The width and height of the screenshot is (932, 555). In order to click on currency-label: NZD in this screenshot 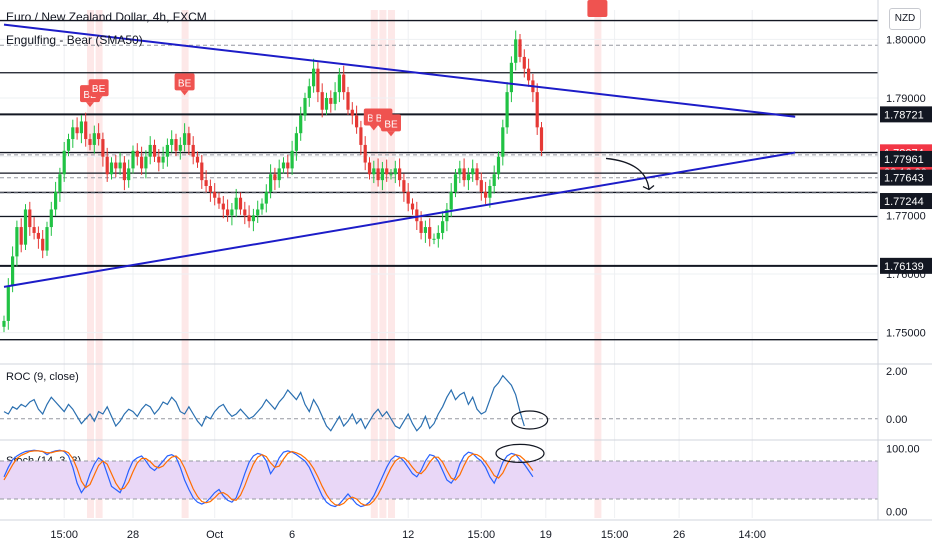, I will do `click(905, 18)`.